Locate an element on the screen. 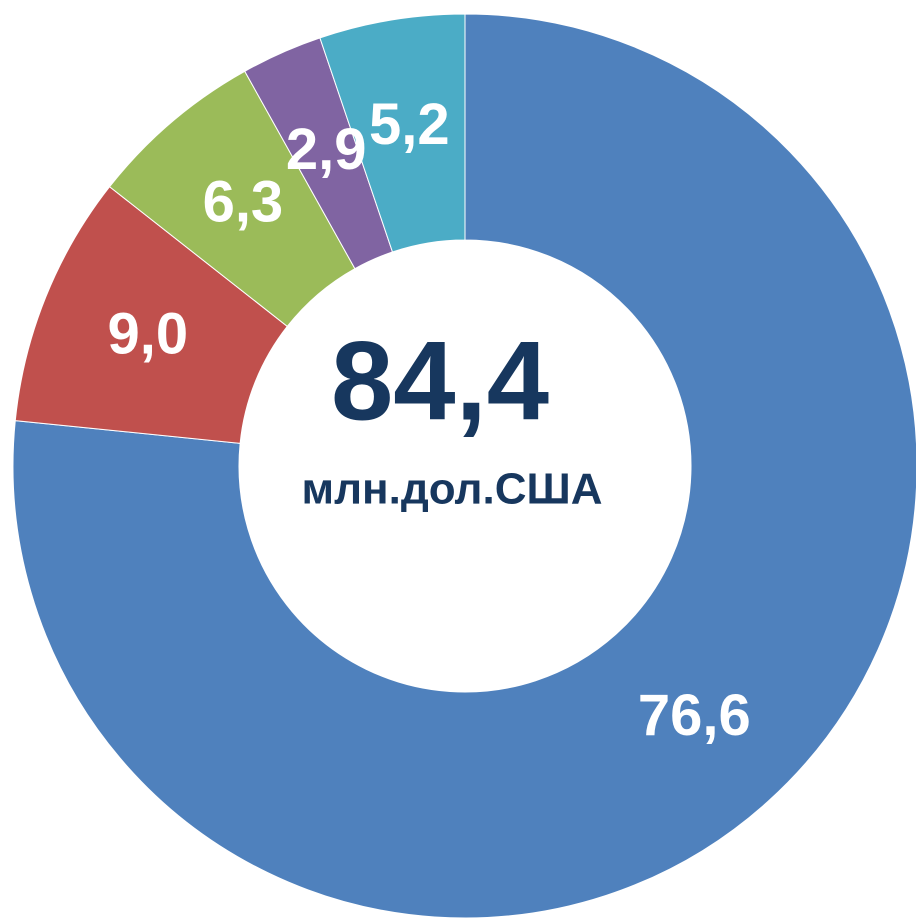  center-unit: млн.дол.США is located at coordinates (452, 489).